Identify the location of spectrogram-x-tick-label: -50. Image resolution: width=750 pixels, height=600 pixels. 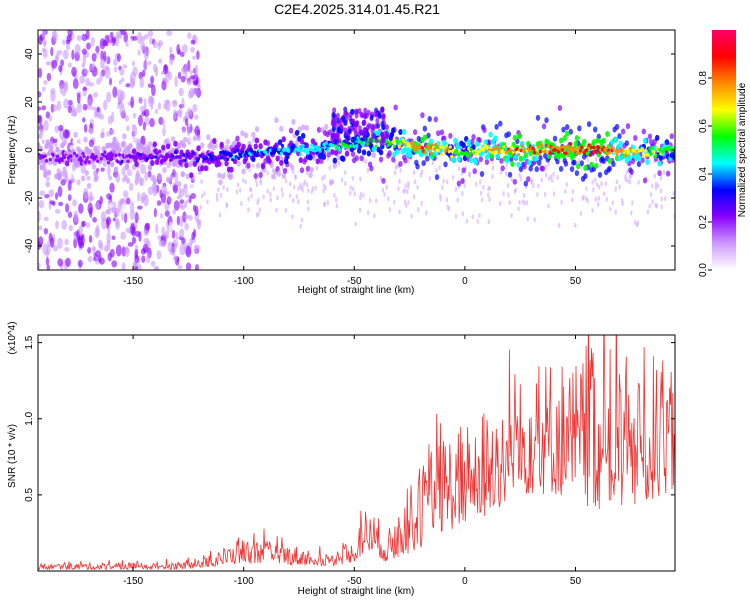
(354, 281).